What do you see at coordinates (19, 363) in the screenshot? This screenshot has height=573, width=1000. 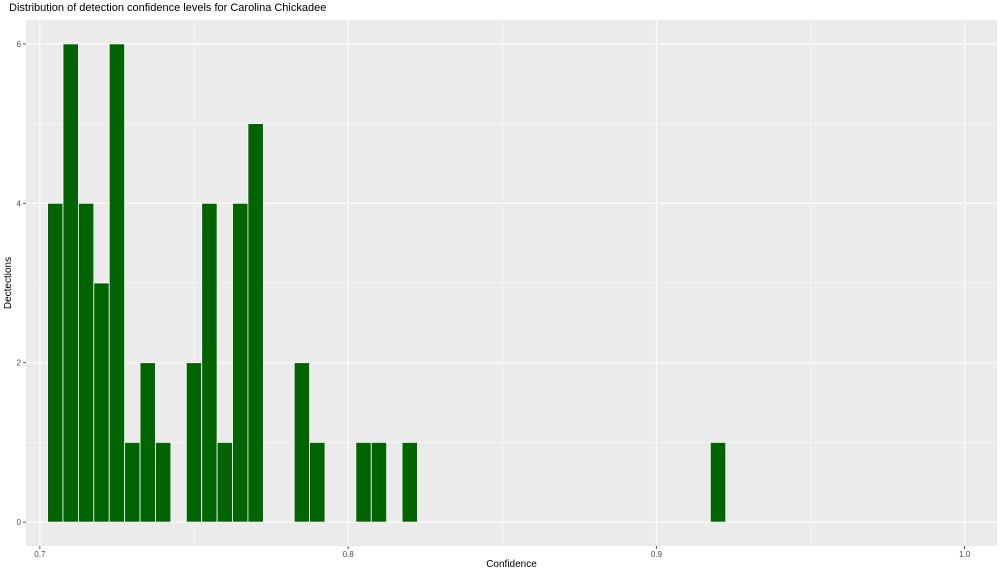 I see `y-tick-label: 2` at bounding box center [19, 363].